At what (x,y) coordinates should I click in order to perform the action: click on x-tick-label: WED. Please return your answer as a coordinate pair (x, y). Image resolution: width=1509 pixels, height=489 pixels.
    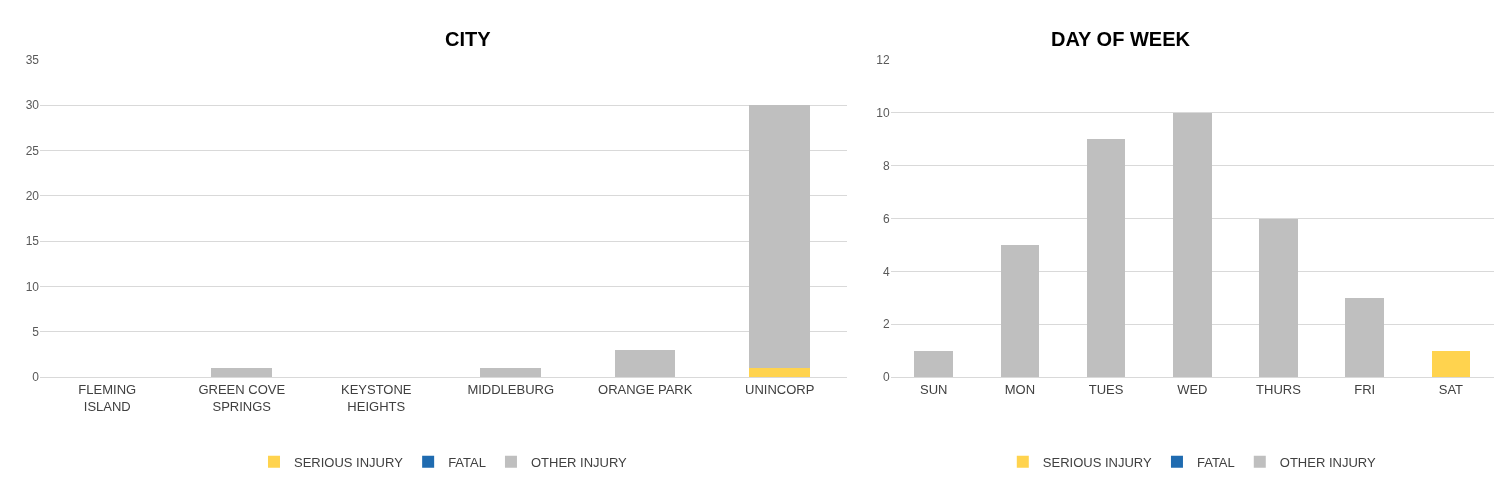
    Looking at the image, I should click on (1192, 389).